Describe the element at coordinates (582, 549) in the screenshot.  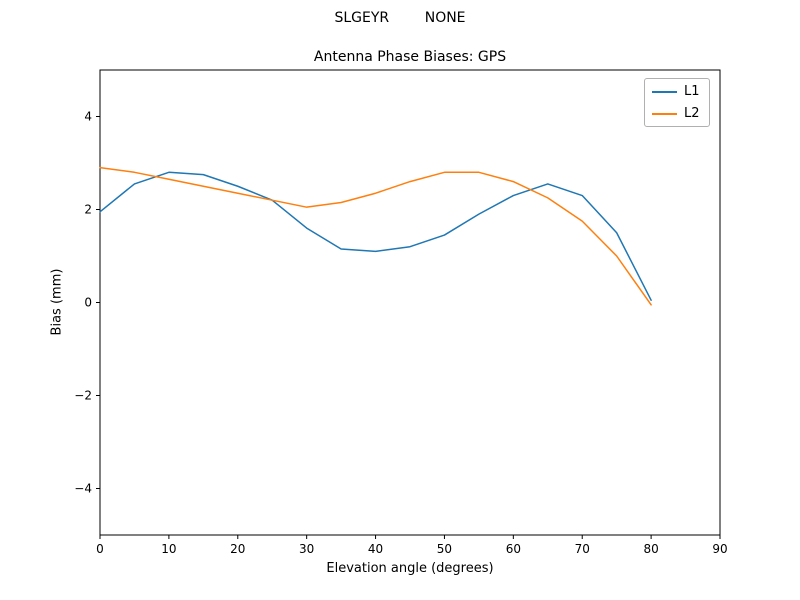
I see `x-tick-label: 70` at that location.